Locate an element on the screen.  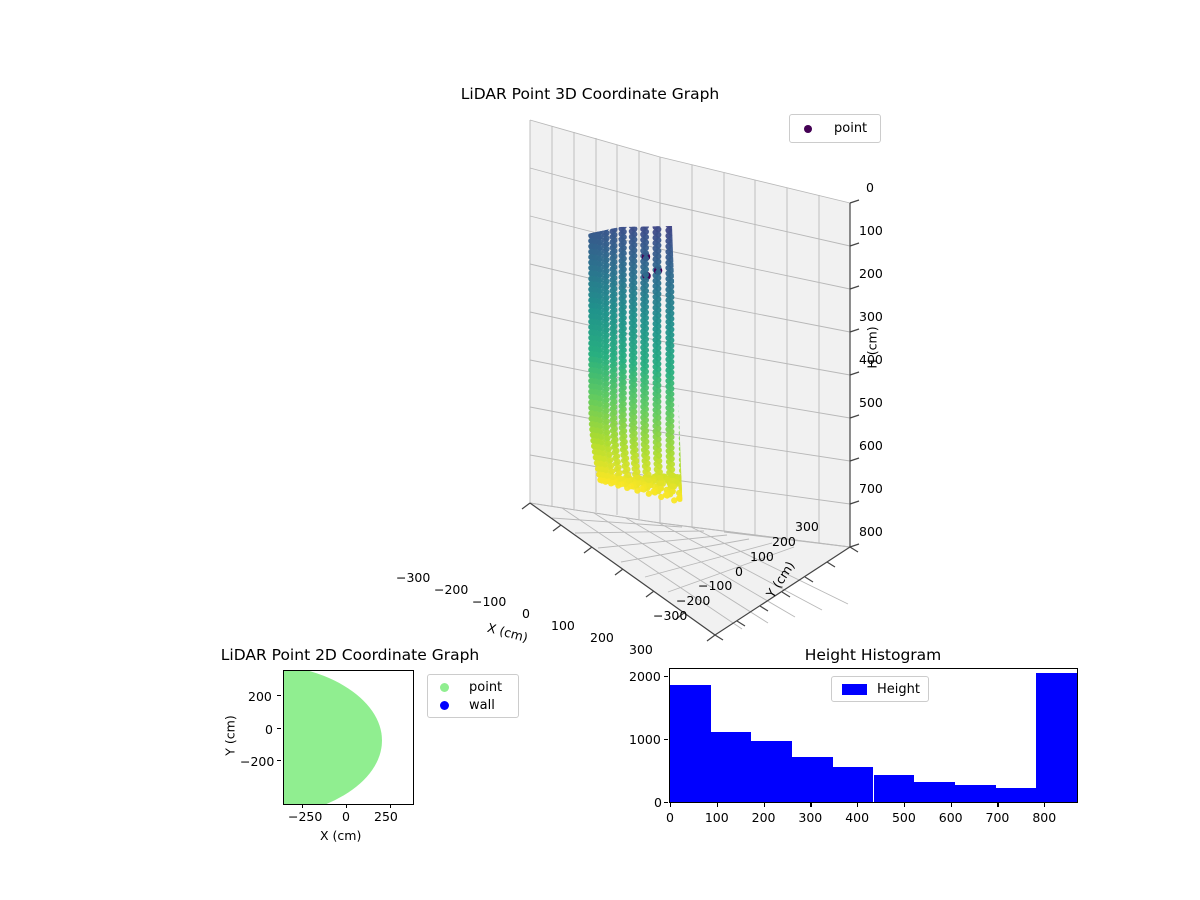
plot3d-ytick-5: −200 is located at coordinates (693, 600).